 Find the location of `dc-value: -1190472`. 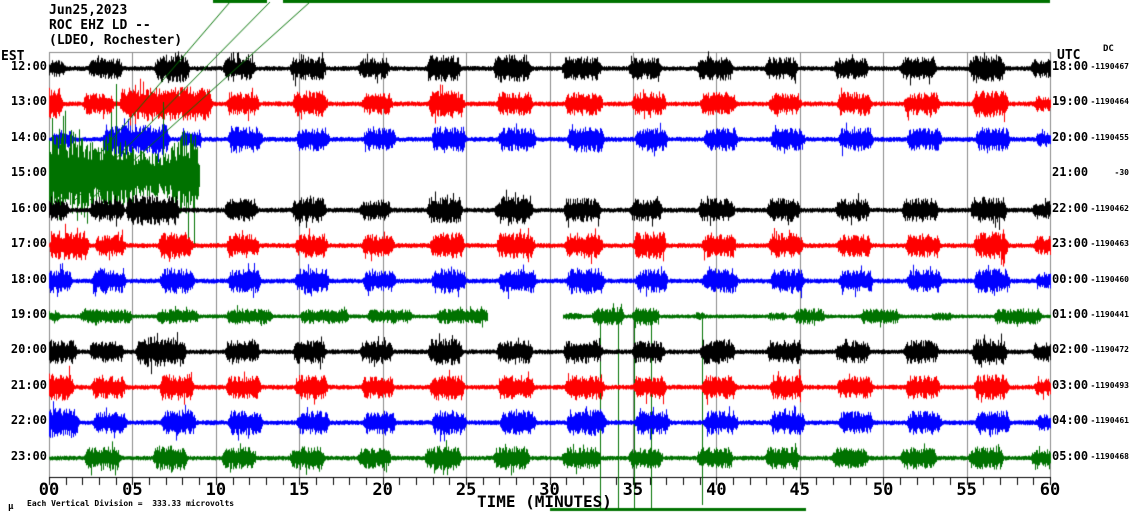

dc-value: -1190472 is located at coordinates (1109, 350).